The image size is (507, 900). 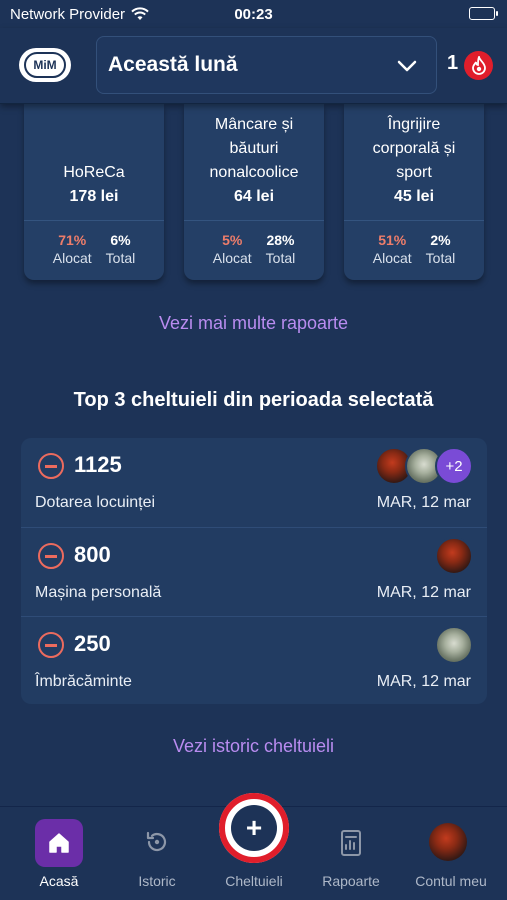 I want to click on top-expenses-title: Top 3 cheltuieli din perioada selectată, so click(x=253, y=400).